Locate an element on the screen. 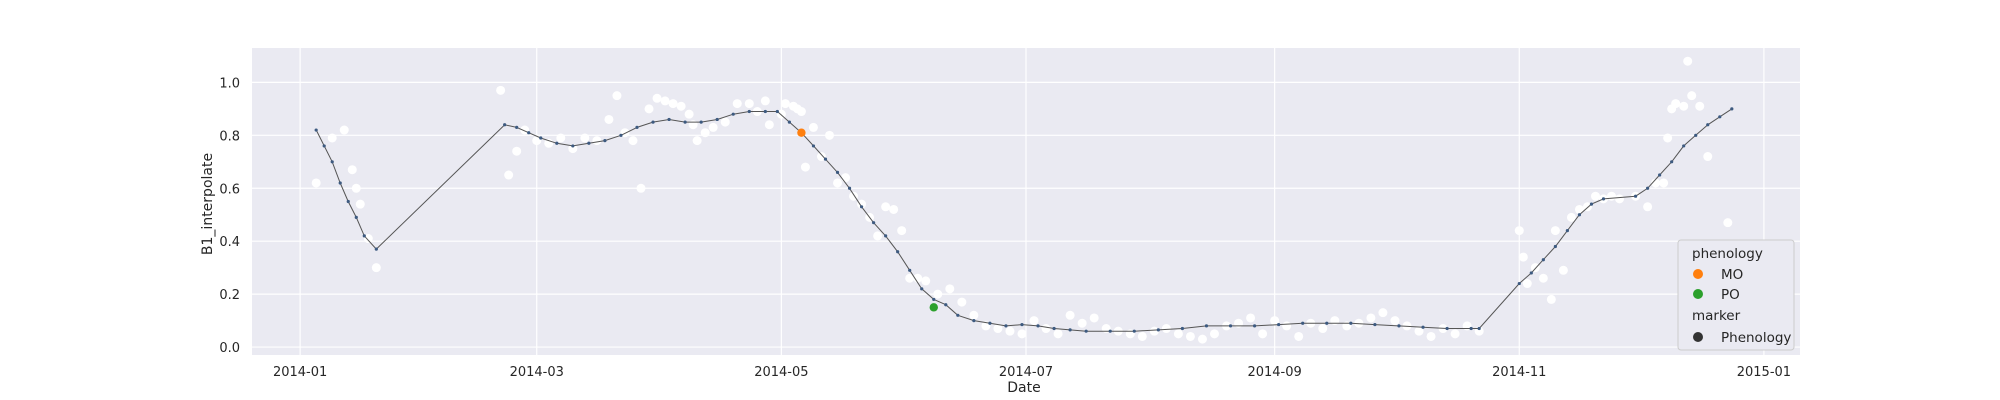 Image resolution: width=2000 pixels, height=400 pixels. phenology-points is located at coordinates (867, 220).